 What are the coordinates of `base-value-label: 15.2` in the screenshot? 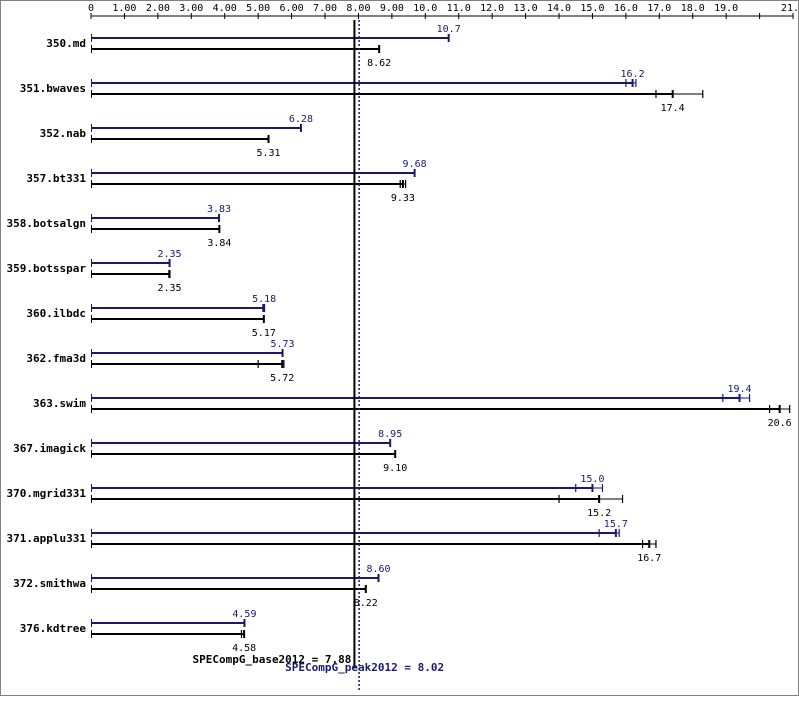 It's located at (599, 513).